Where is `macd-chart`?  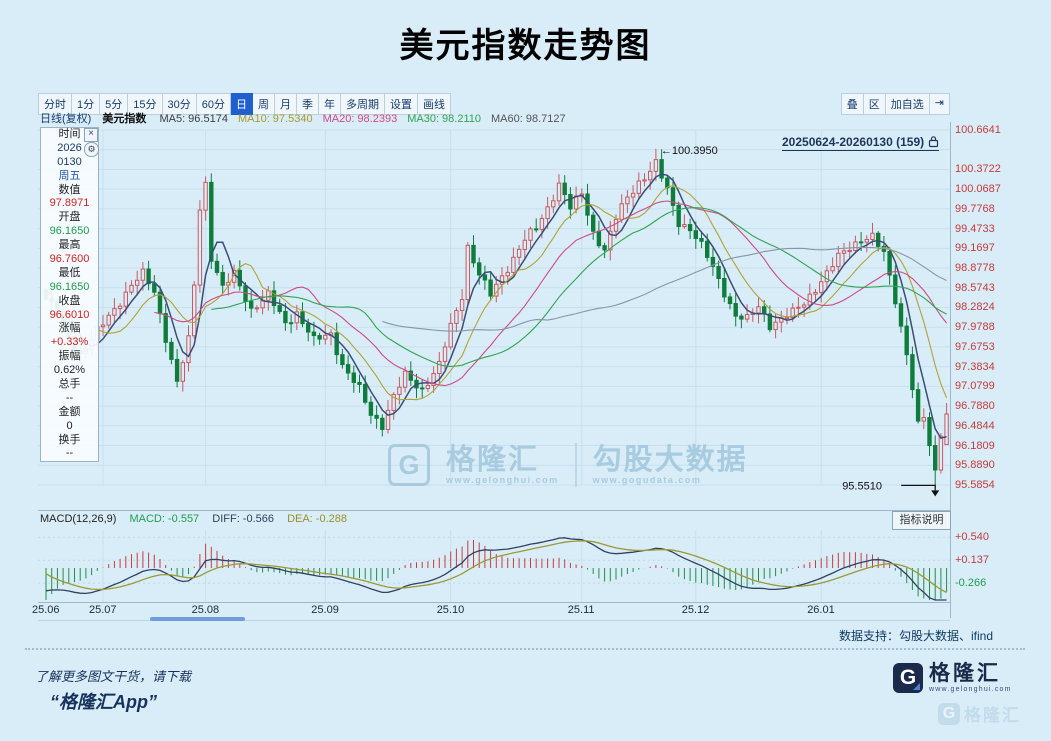
macd-chart is located at coordinates (494, 566).